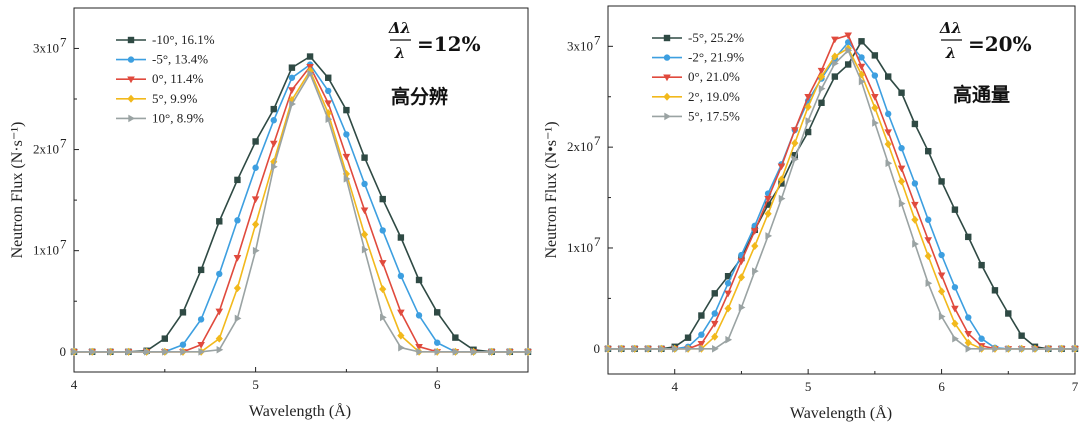  Describe the element at coordinates (696, 115) in the screenshot. I see `legend-item: 5°, 17.5%` at that location.